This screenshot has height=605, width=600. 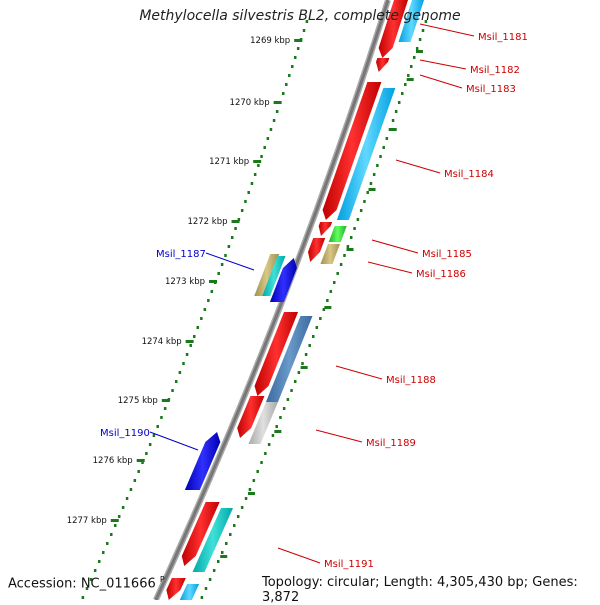 What do you see at coordinates (276, 354) in the screenshot?
I see `gene-1188-arrow` at bounding box center [276, 354].